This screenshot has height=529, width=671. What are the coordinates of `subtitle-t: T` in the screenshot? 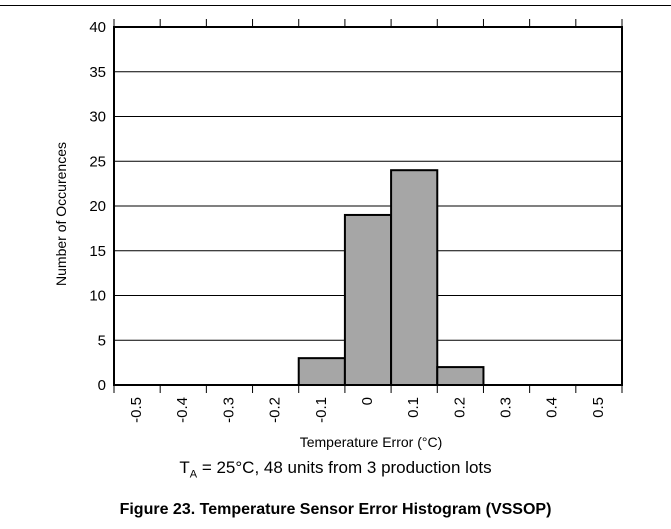 It's located at (184, 467).